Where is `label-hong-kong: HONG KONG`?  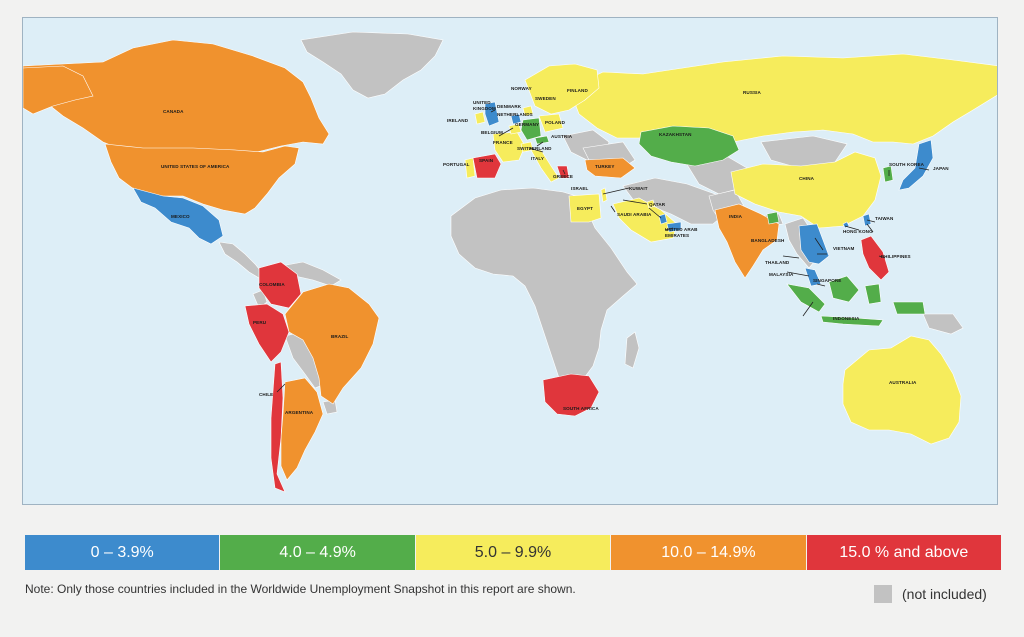
label-hong-kong: HONG KONG is located at coordinates (858, 231).